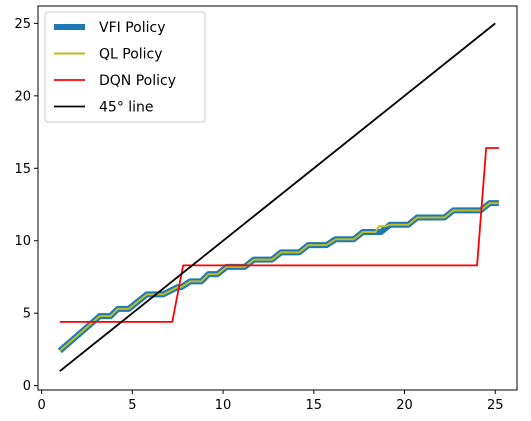  I want to click on y-tick-label: 10, so click(22, 241).